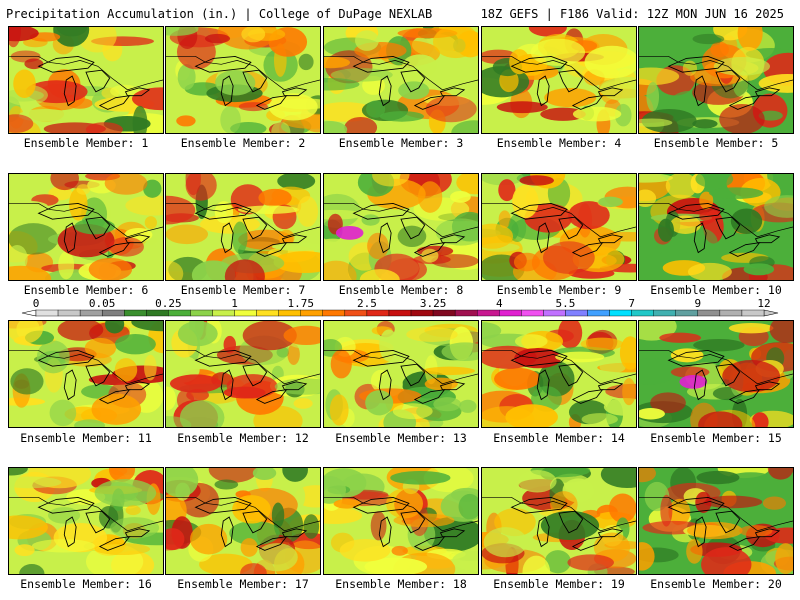 The image size is (800, 600). Describe the element at coordinates (771, 313) in the screenshot. I see `colorbar-max-arrow` at that location.